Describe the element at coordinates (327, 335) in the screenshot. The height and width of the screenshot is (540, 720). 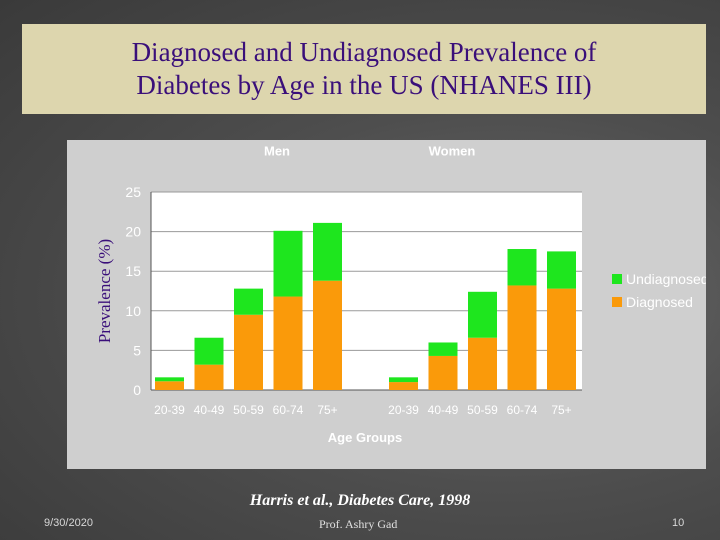
I see `bar-diagnosed-men-75+` at that location.